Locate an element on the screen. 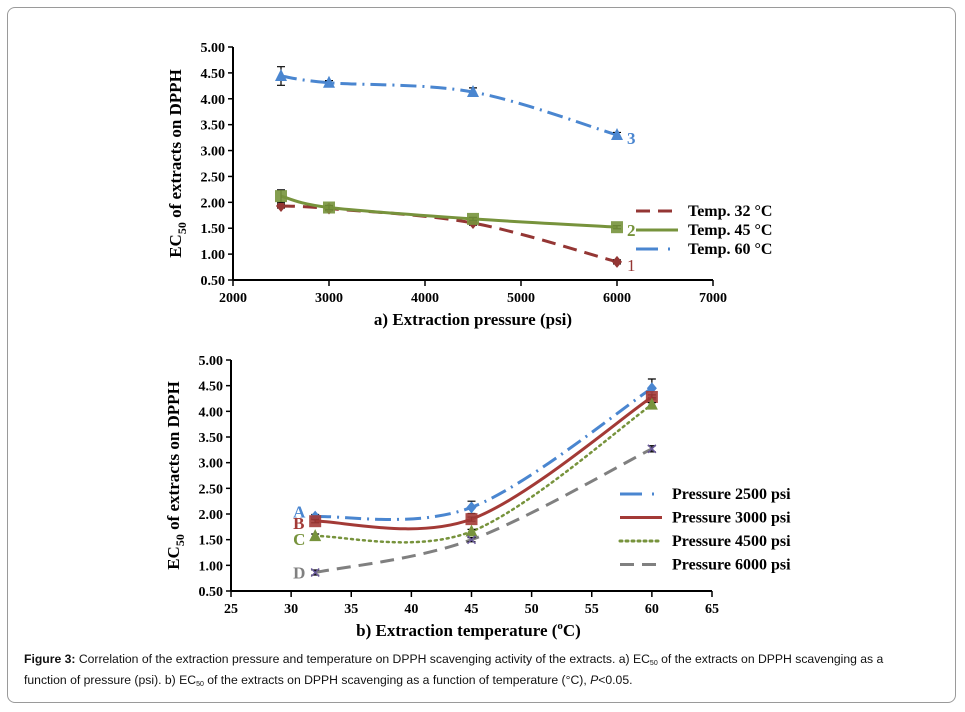 This screenshot has width=965, height=712. series-start-label: C is located at coordinates (299, 539).